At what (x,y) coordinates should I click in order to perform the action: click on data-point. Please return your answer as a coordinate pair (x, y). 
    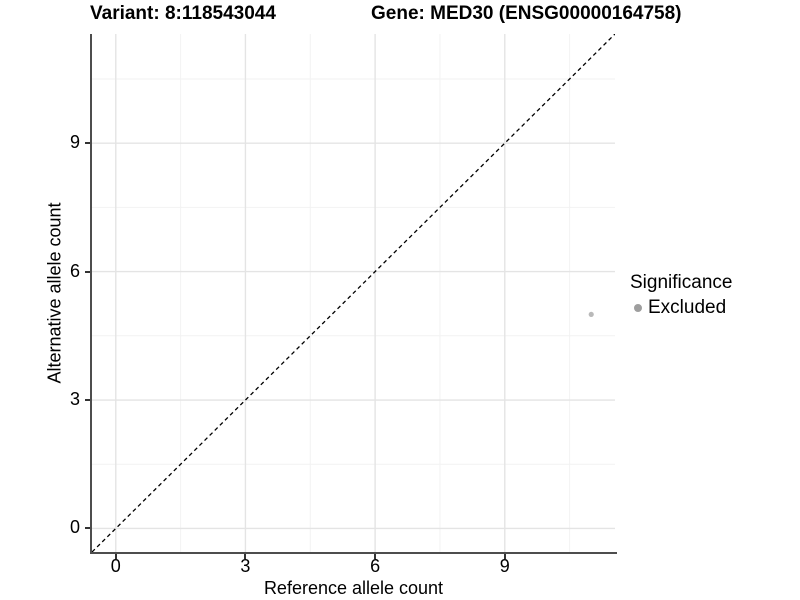
    Looking at the image, I should click on (591, 314).